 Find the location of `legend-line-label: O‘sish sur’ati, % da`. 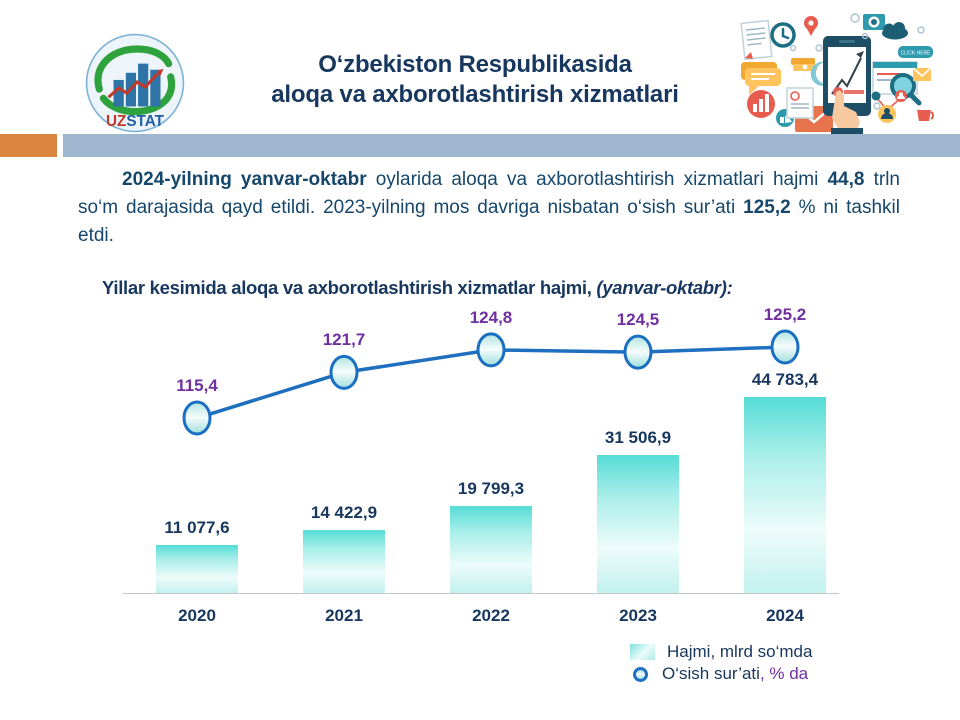

legend-line-label: O‘sish sur’ati, % da is located at coordinates (735, 673).